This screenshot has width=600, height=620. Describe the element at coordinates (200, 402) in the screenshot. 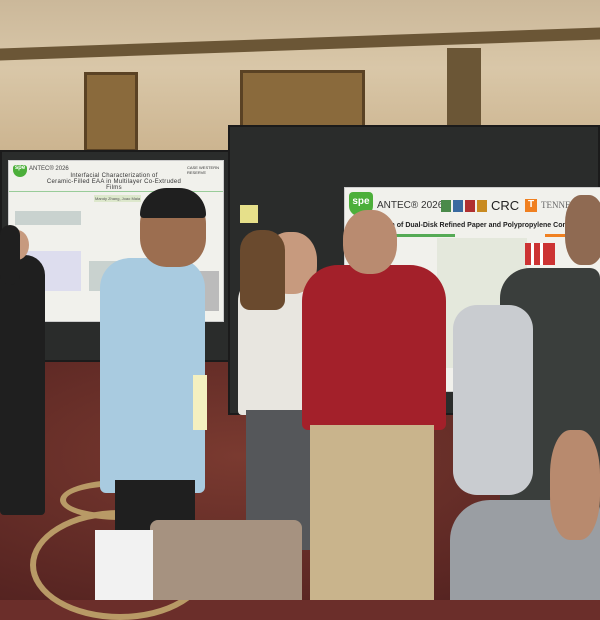

I see `name-badge` at that location.